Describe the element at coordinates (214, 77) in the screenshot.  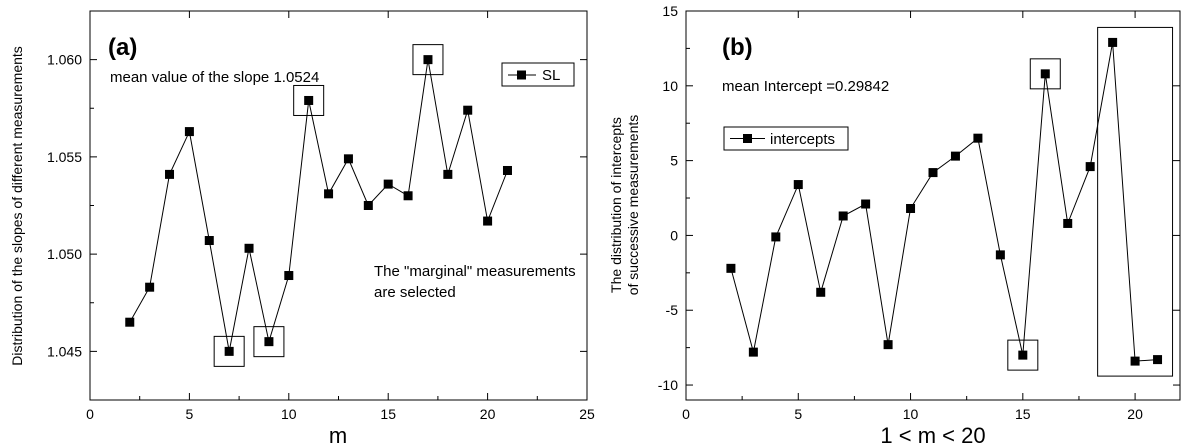
I see `mean-slope-annotation: mean value of the slope 1.0524` at that location.